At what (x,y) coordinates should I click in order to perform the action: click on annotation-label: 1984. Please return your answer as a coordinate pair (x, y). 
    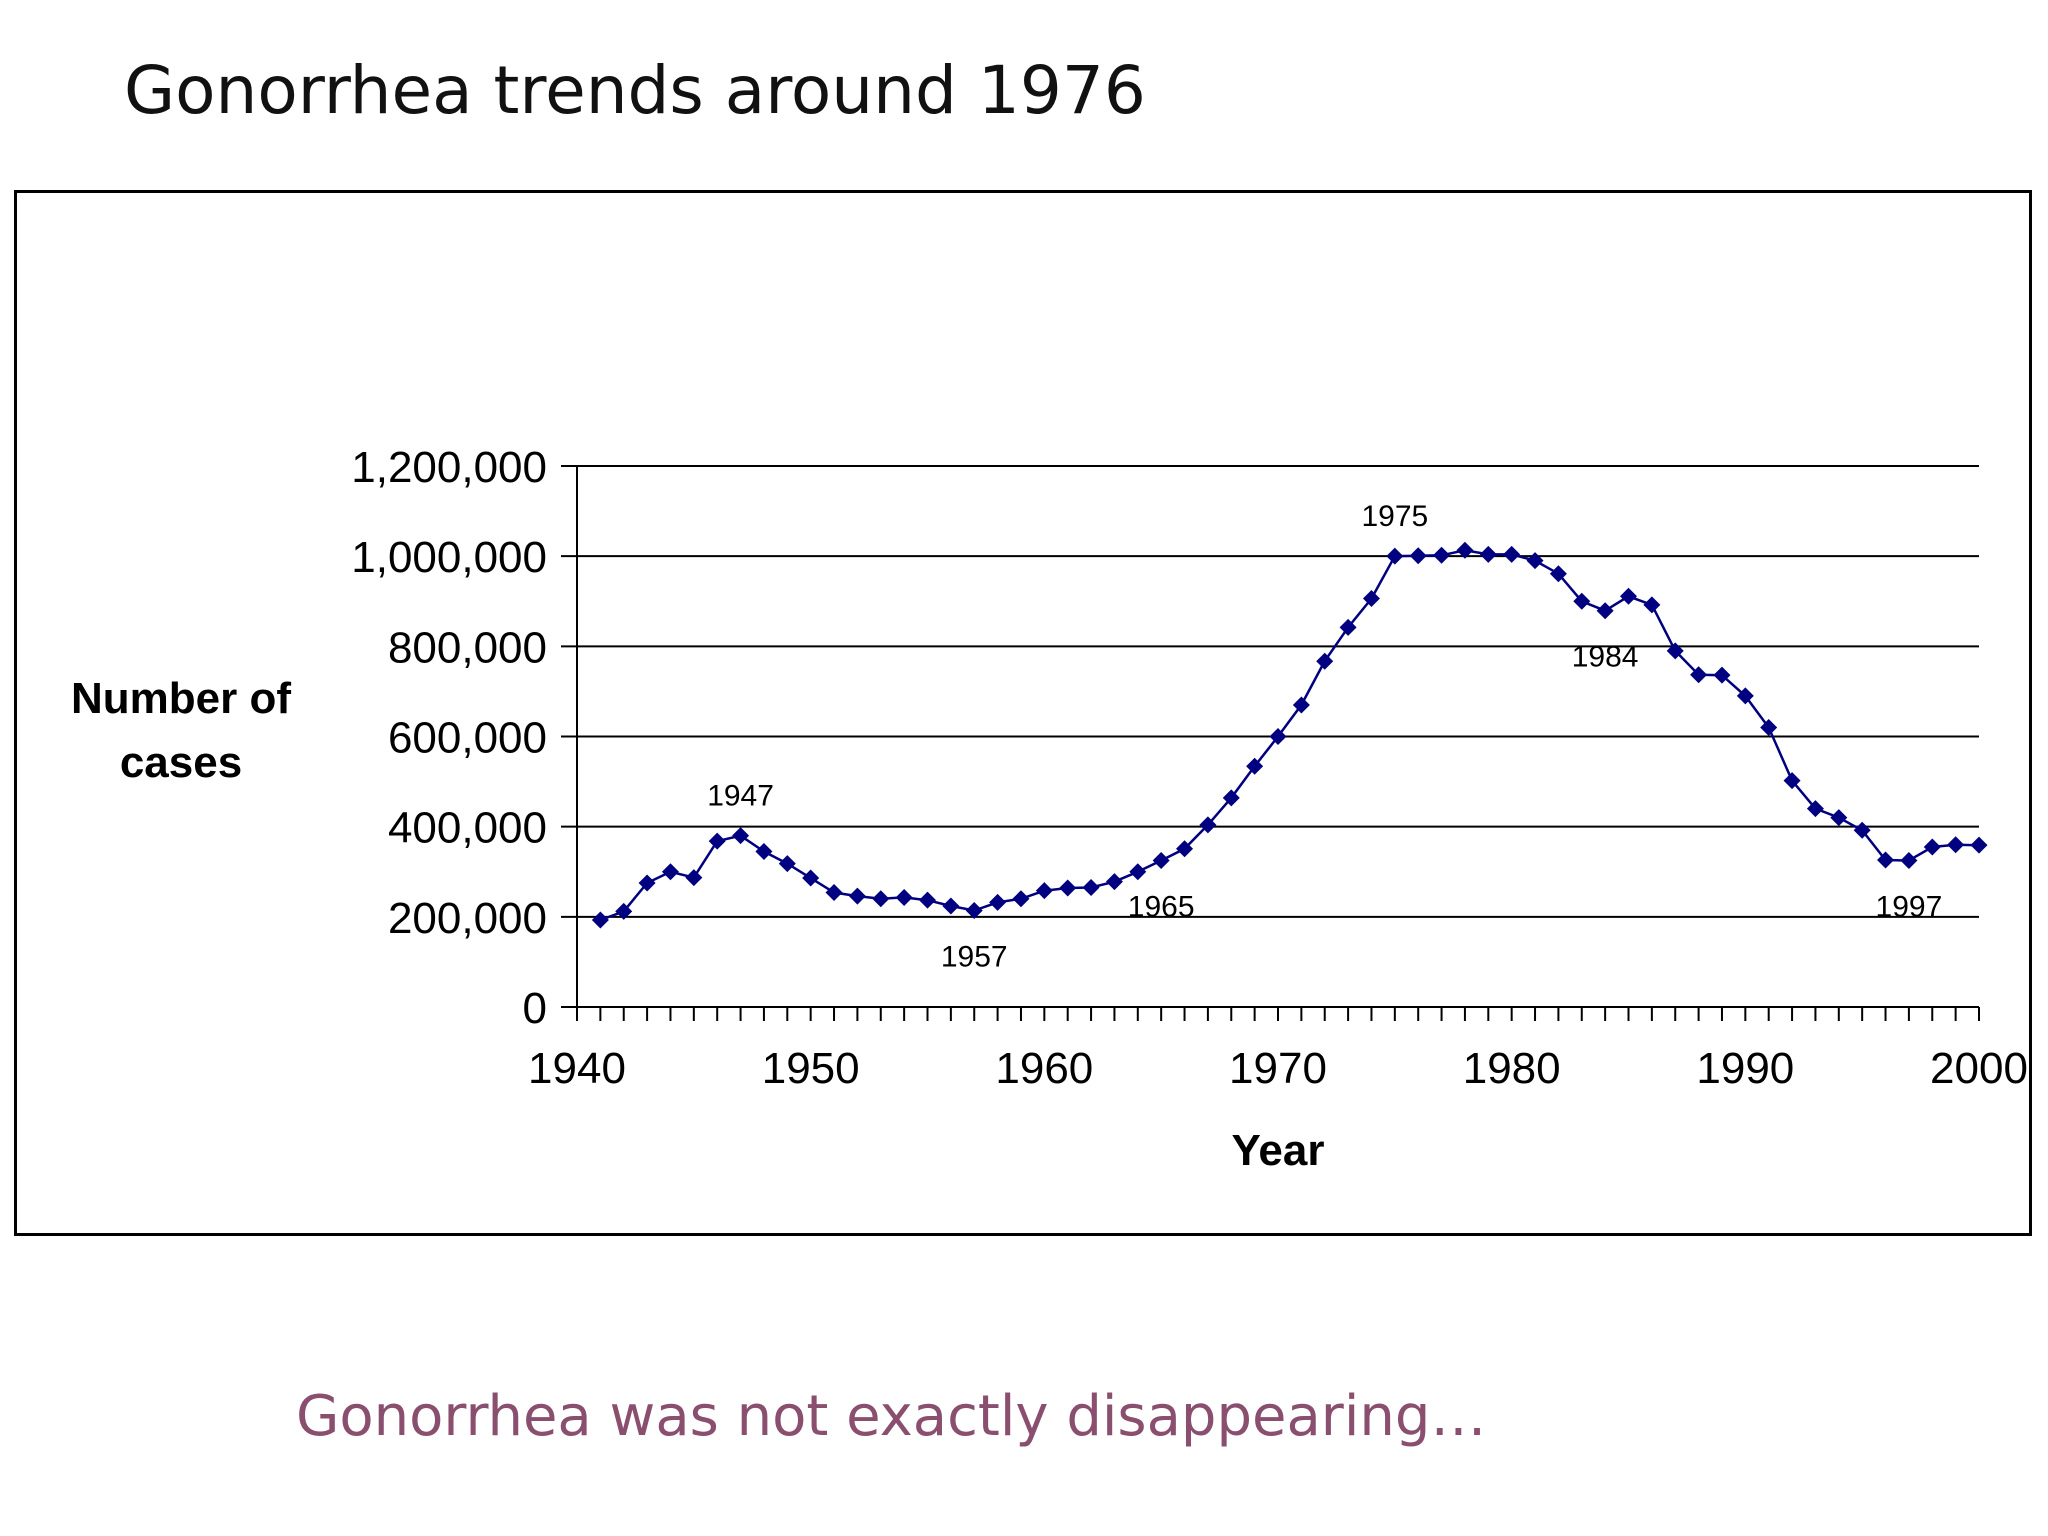
    Looking at the image, I should click on (1605, 657).